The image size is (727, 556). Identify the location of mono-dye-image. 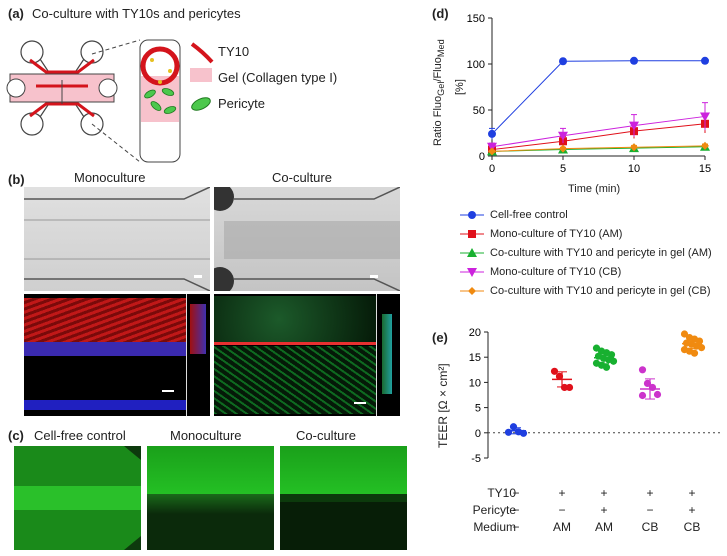
(210, 498).